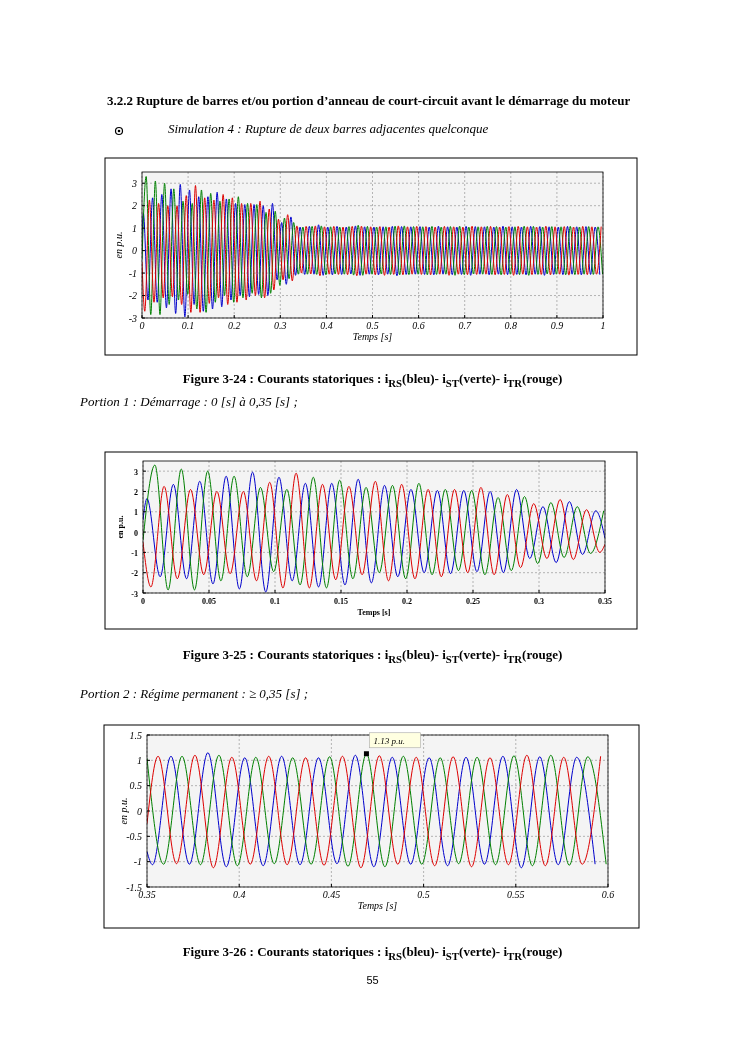 The width and height of the screenshot is (745, 1053). What do you see at coordinates (189, 402) in the screenshot?
I see `chart-title: Portion 1 : Démarrage : 0 [s] à 0,35 [s] ;` at bounding box center [189, 402].